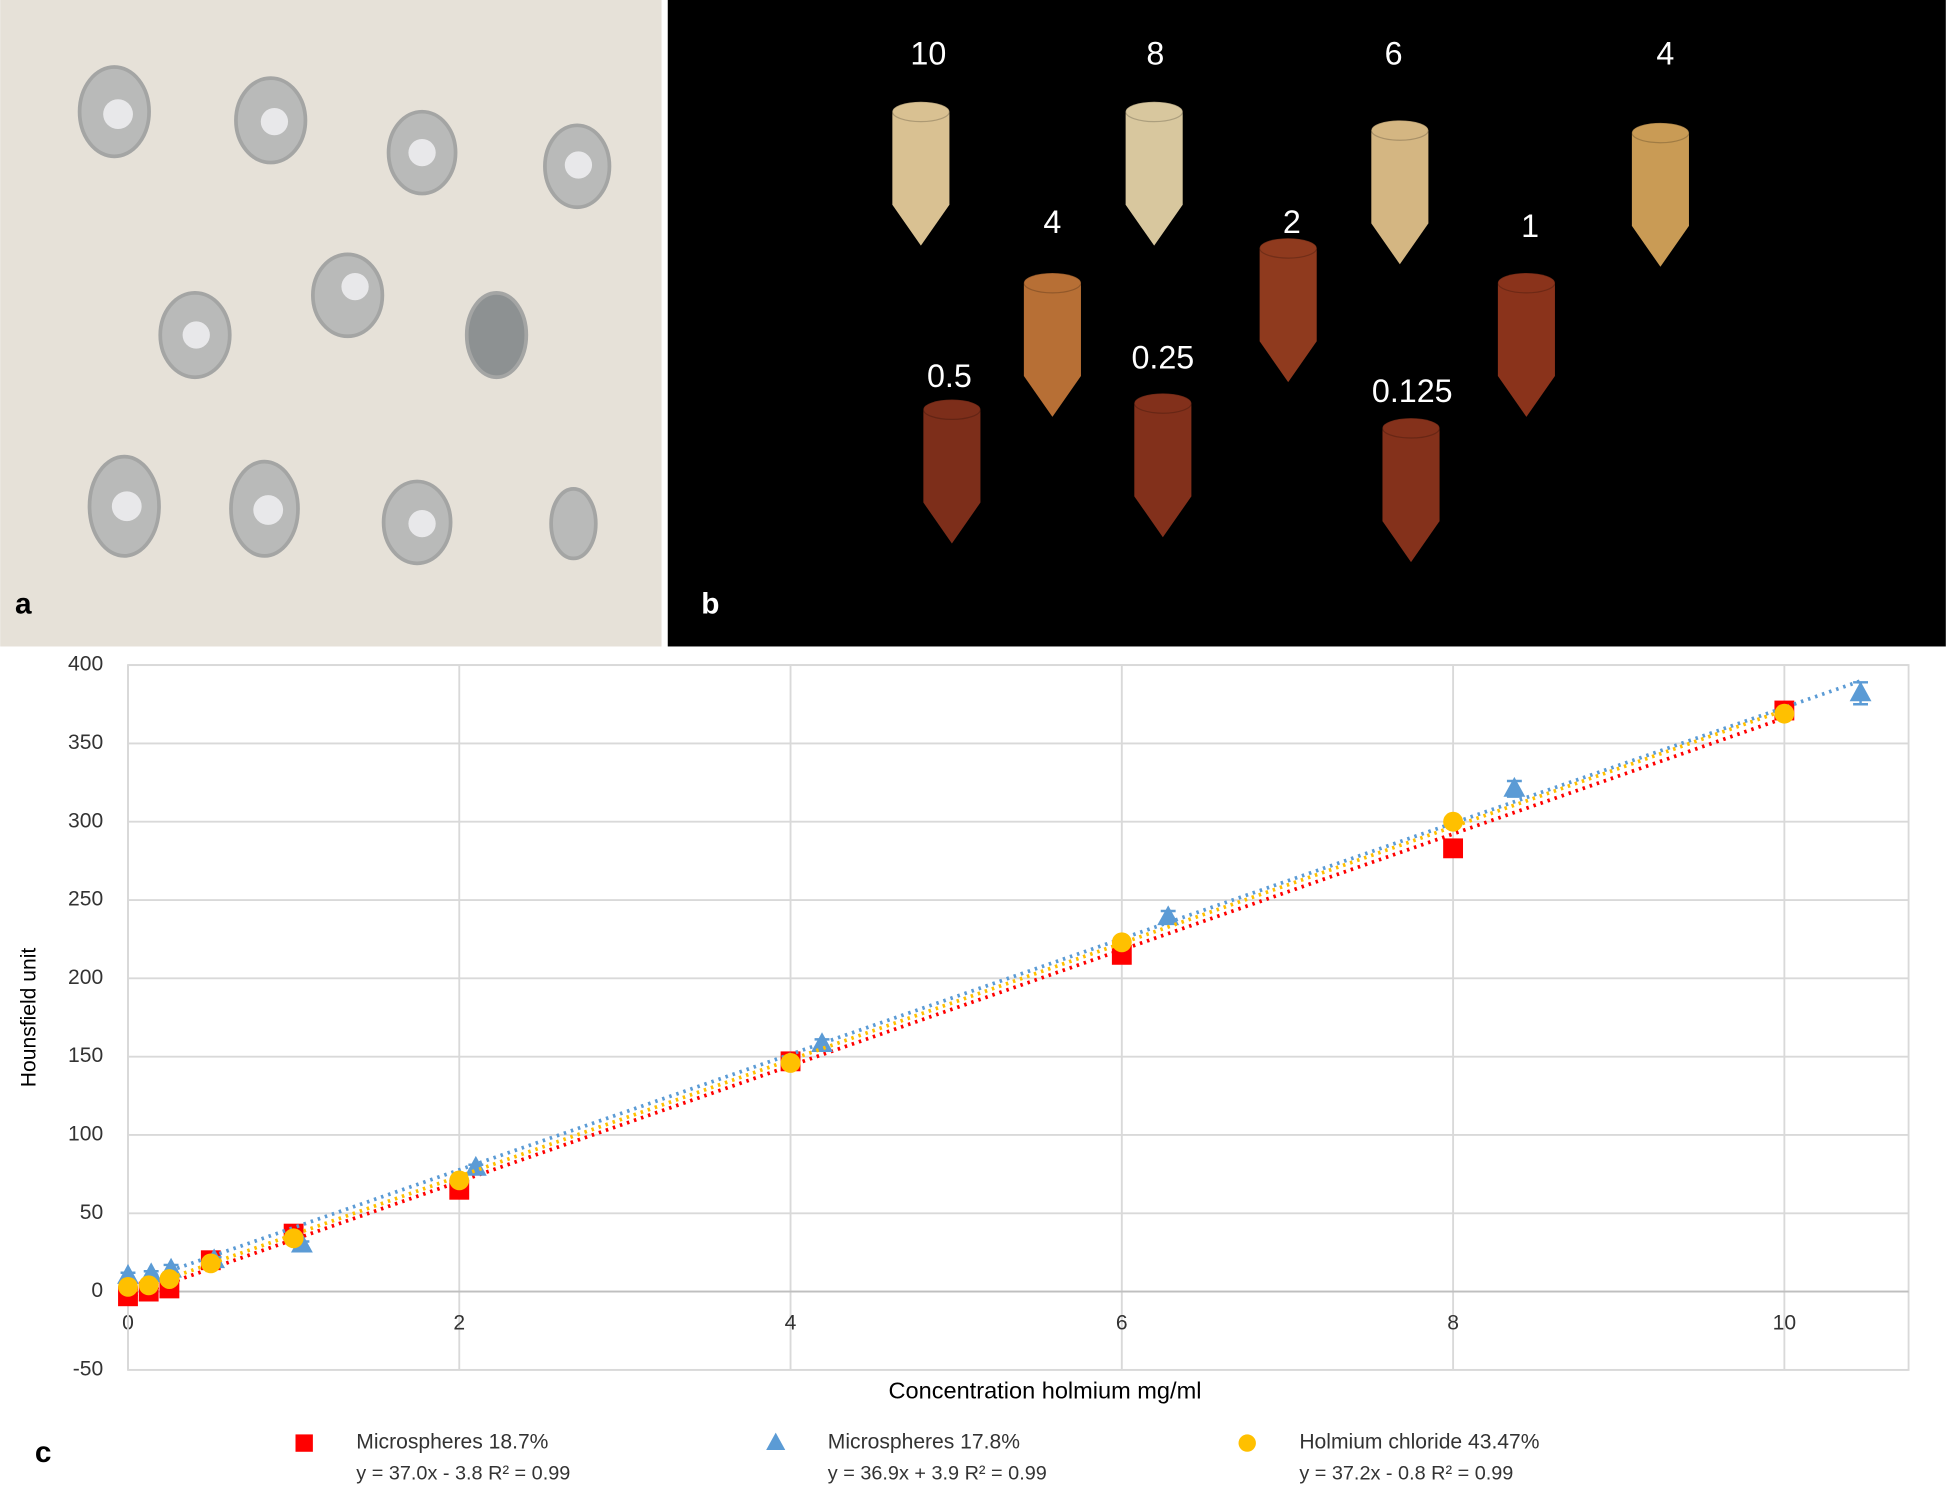 This screenshot has width=1946, height=1489. What do you see at coordinates (710, 603) in the screenshot?
I see `panel-label: b` at bounding box center [710, 603].